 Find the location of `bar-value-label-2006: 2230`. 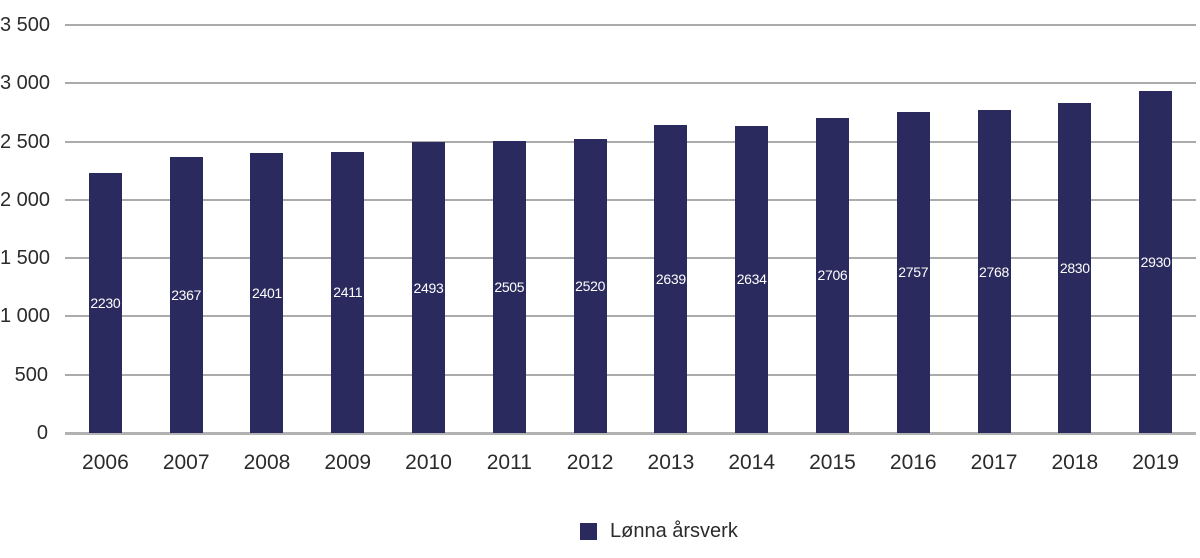

bar-value-label-2006: 2230 is located at coordinates (105, 303).